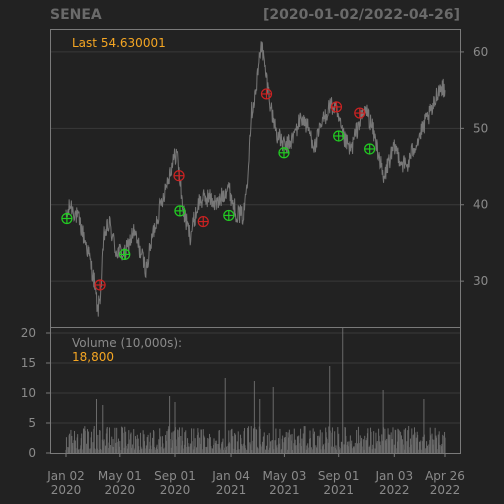 This screenshot has width=504, height=504. I want to click on volume-tick-label: 20, so click(28, 333).